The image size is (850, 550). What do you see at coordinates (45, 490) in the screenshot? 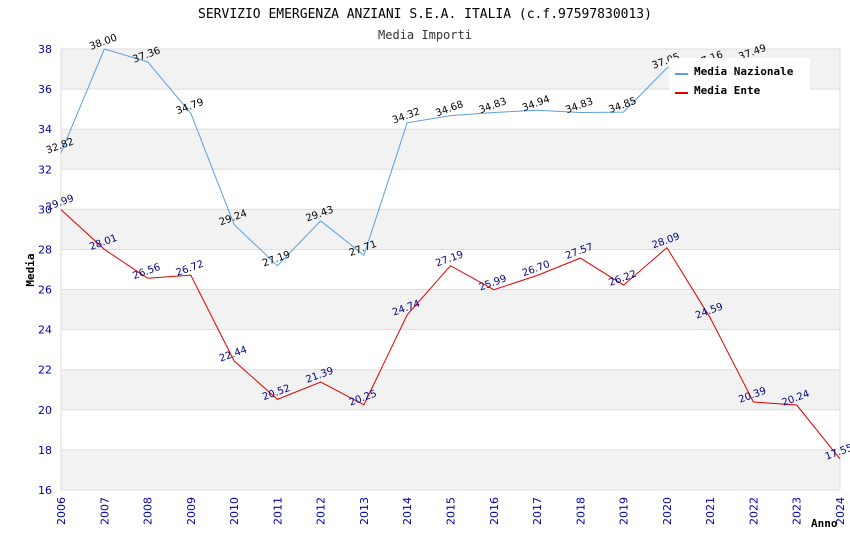
I see `y-tick-label: 16` at bounding box center [45, 490].